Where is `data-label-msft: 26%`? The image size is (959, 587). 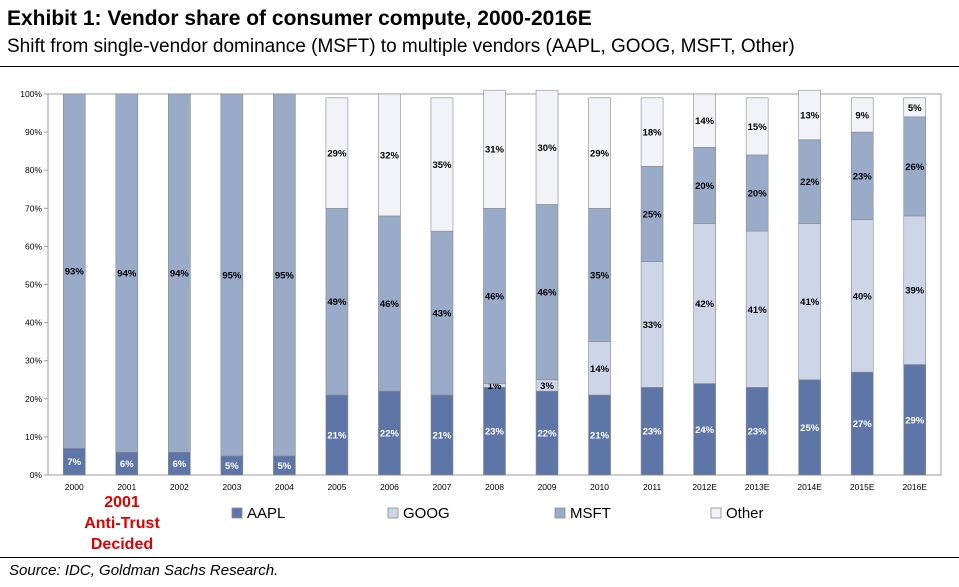 data-label-msft: 26% is located at coordinates (915, 167).